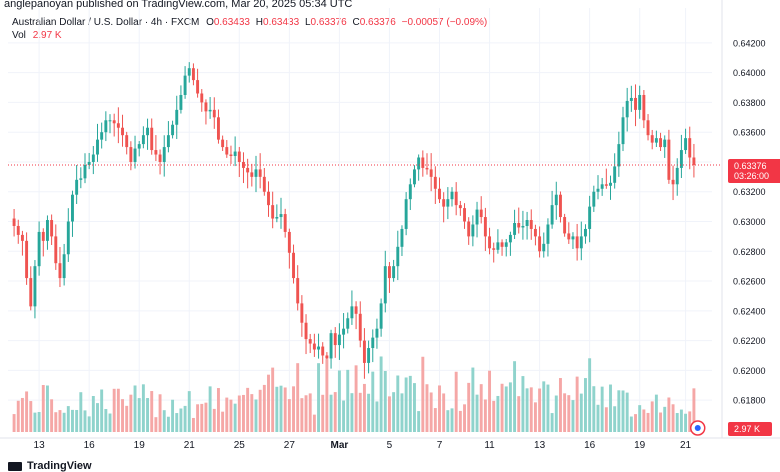 The width and height of the screenshot is (780, 472). I want to click on countdown-text: 03:26:00, so click(751, 176).